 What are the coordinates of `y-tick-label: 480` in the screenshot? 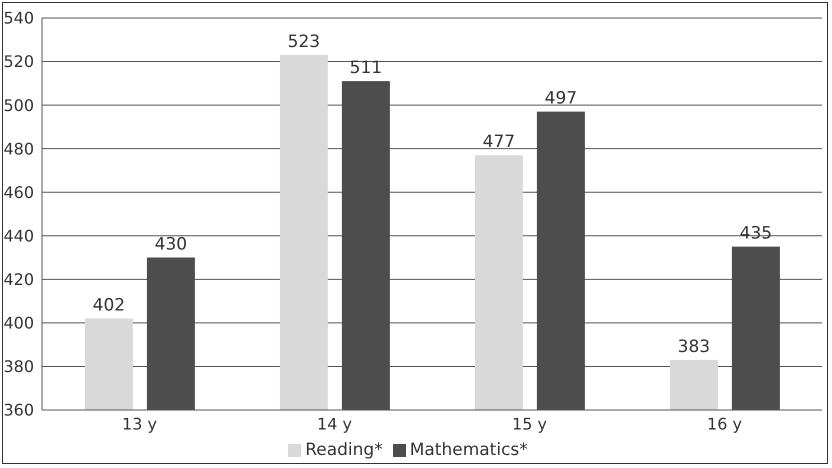 It's located at (18, 148).